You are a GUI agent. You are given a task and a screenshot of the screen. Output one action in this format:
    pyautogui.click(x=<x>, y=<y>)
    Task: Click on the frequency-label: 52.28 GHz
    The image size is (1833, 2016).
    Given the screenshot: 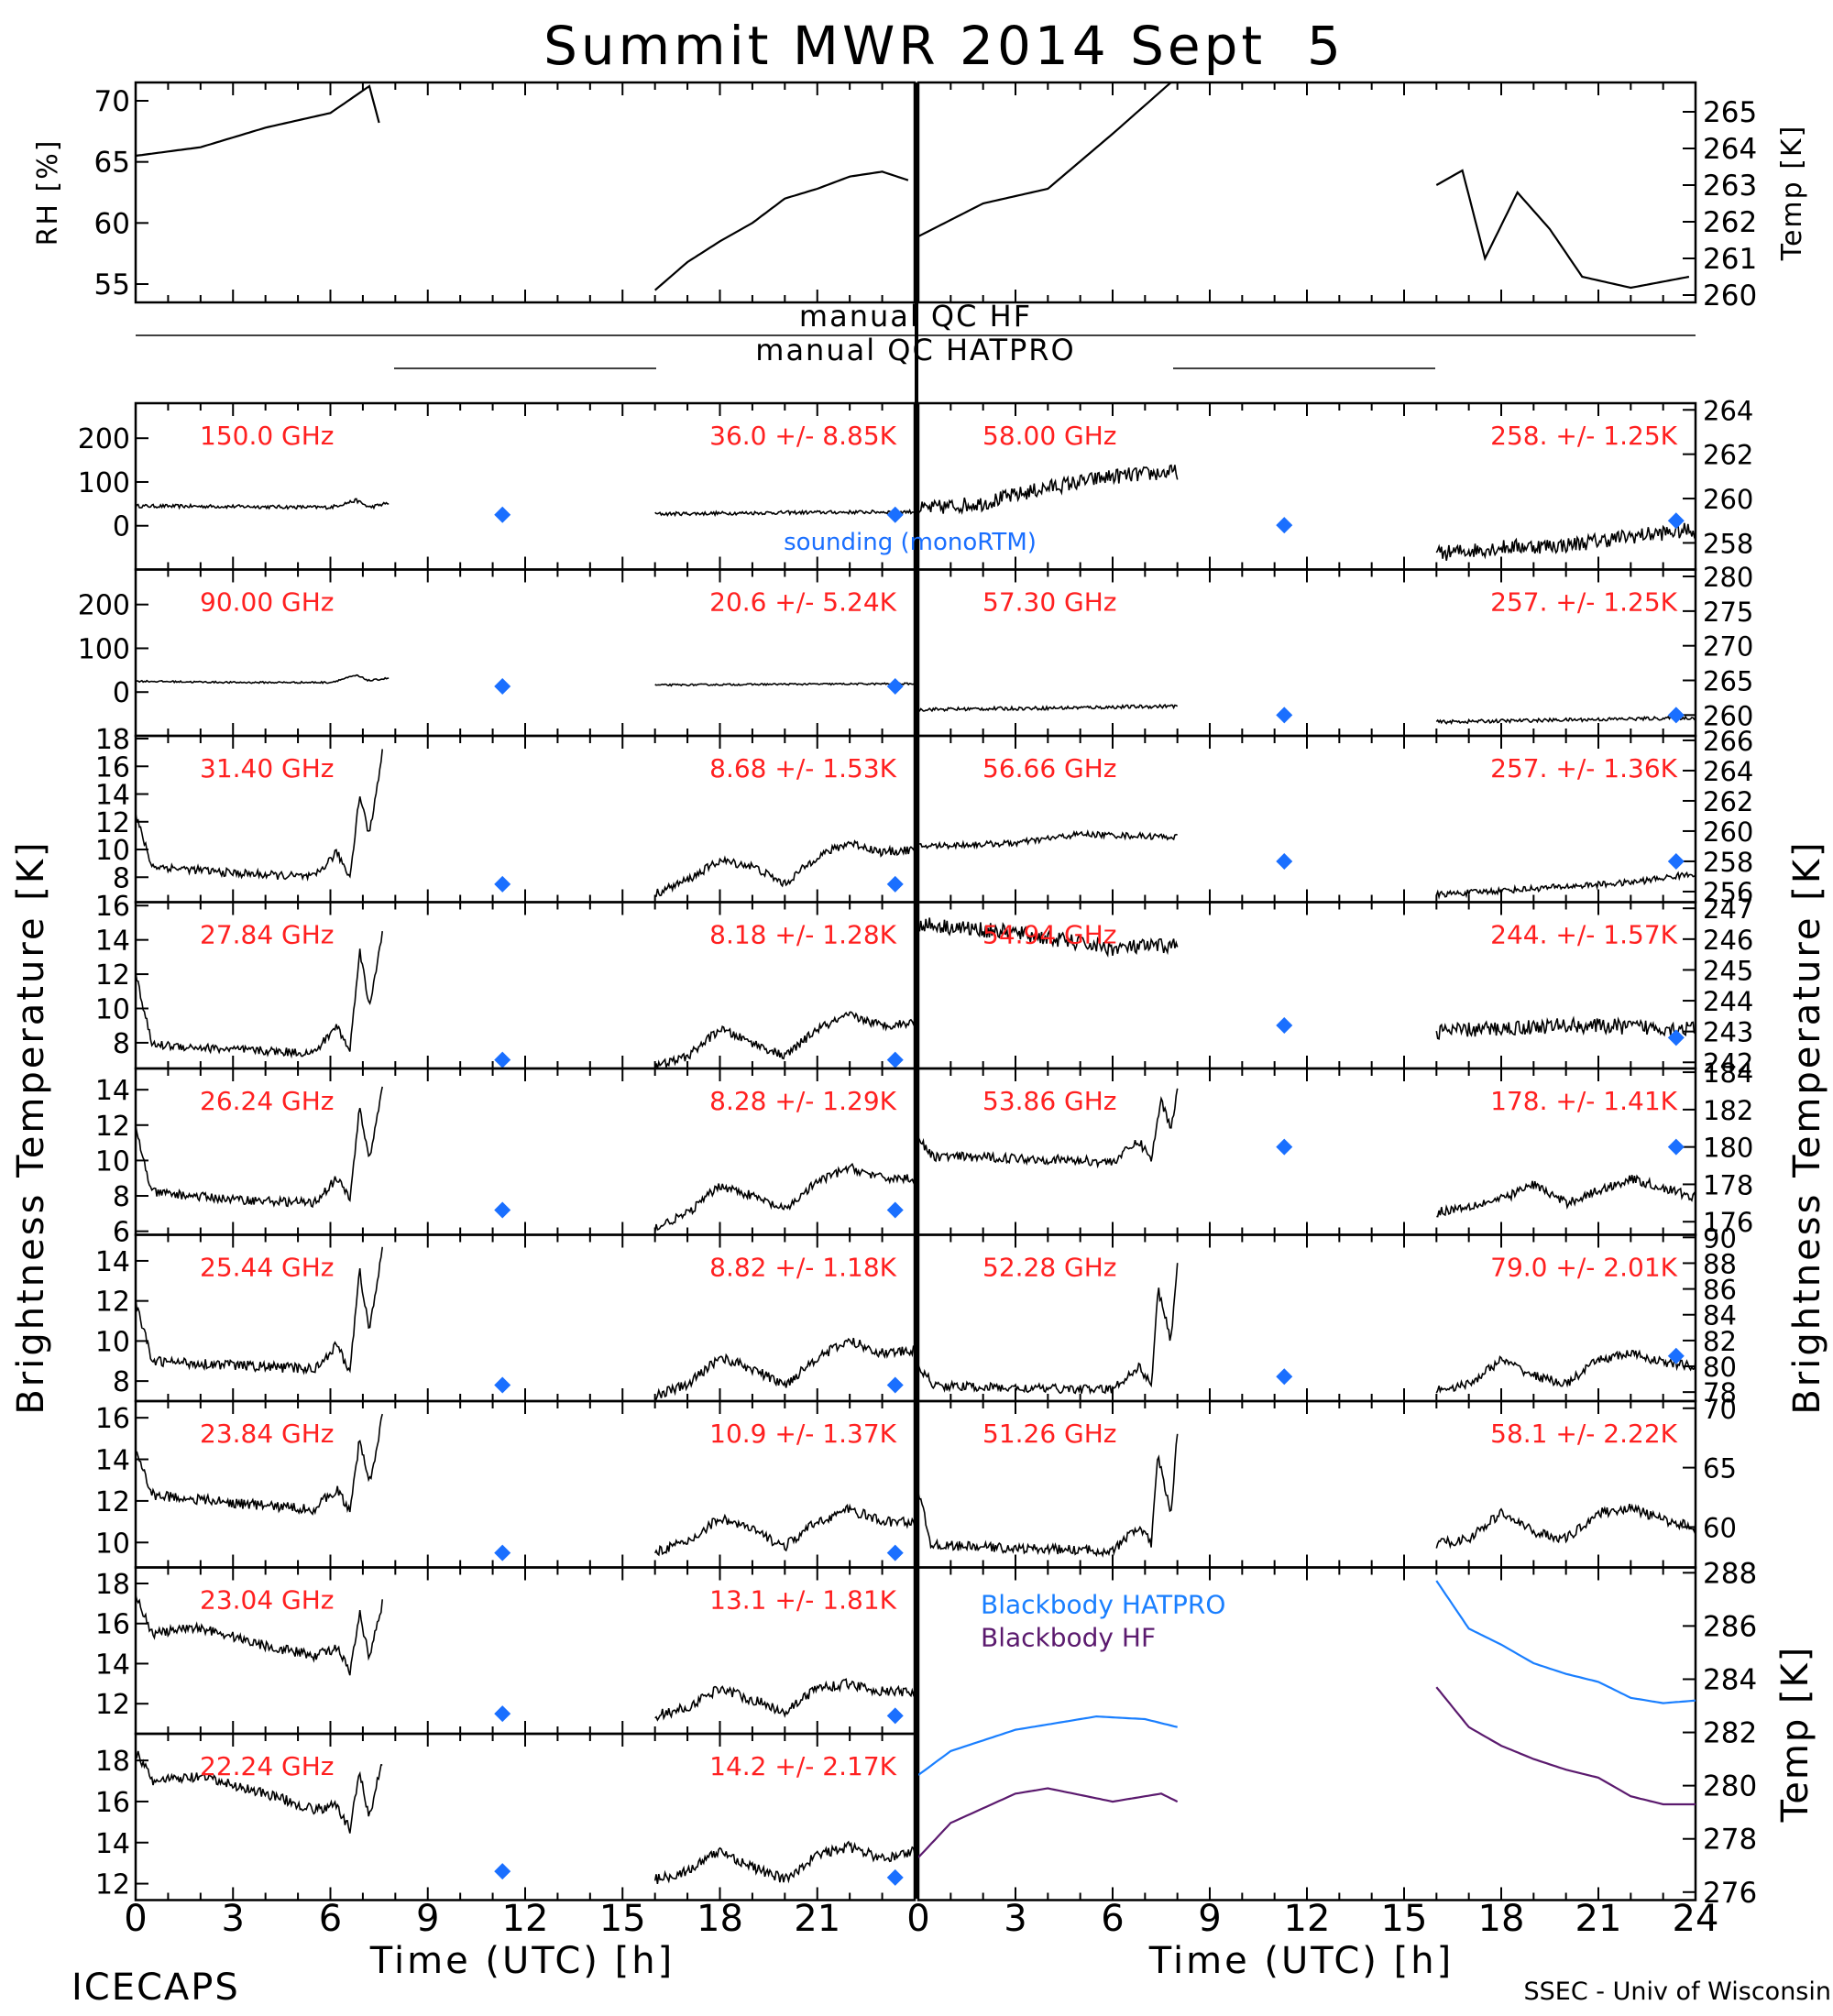 What is the action you would take?
    pyautogui.click(x=1049, y=1268)
    